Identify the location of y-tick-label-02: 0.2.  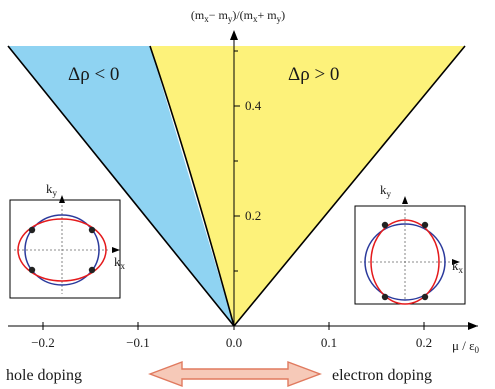
(253, 215).